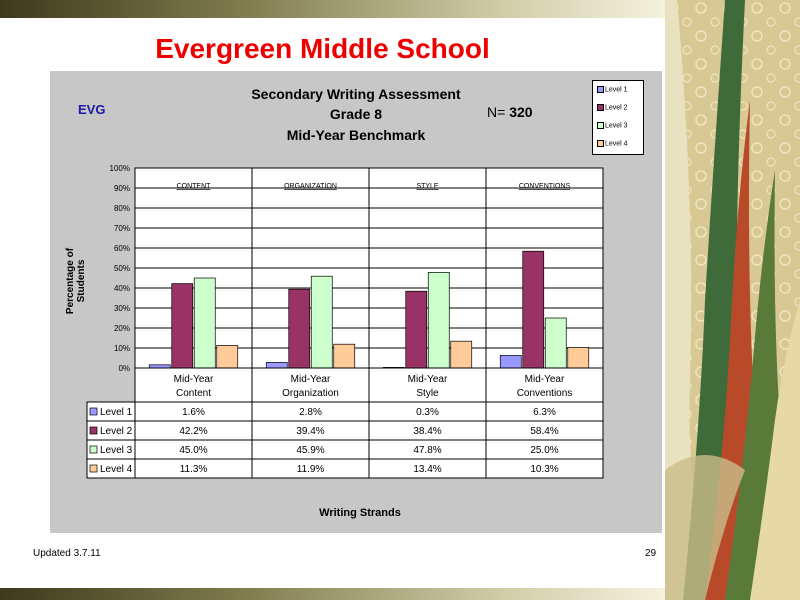  I want to click on strand-header: ORGANIZATION, so click(310, 186).